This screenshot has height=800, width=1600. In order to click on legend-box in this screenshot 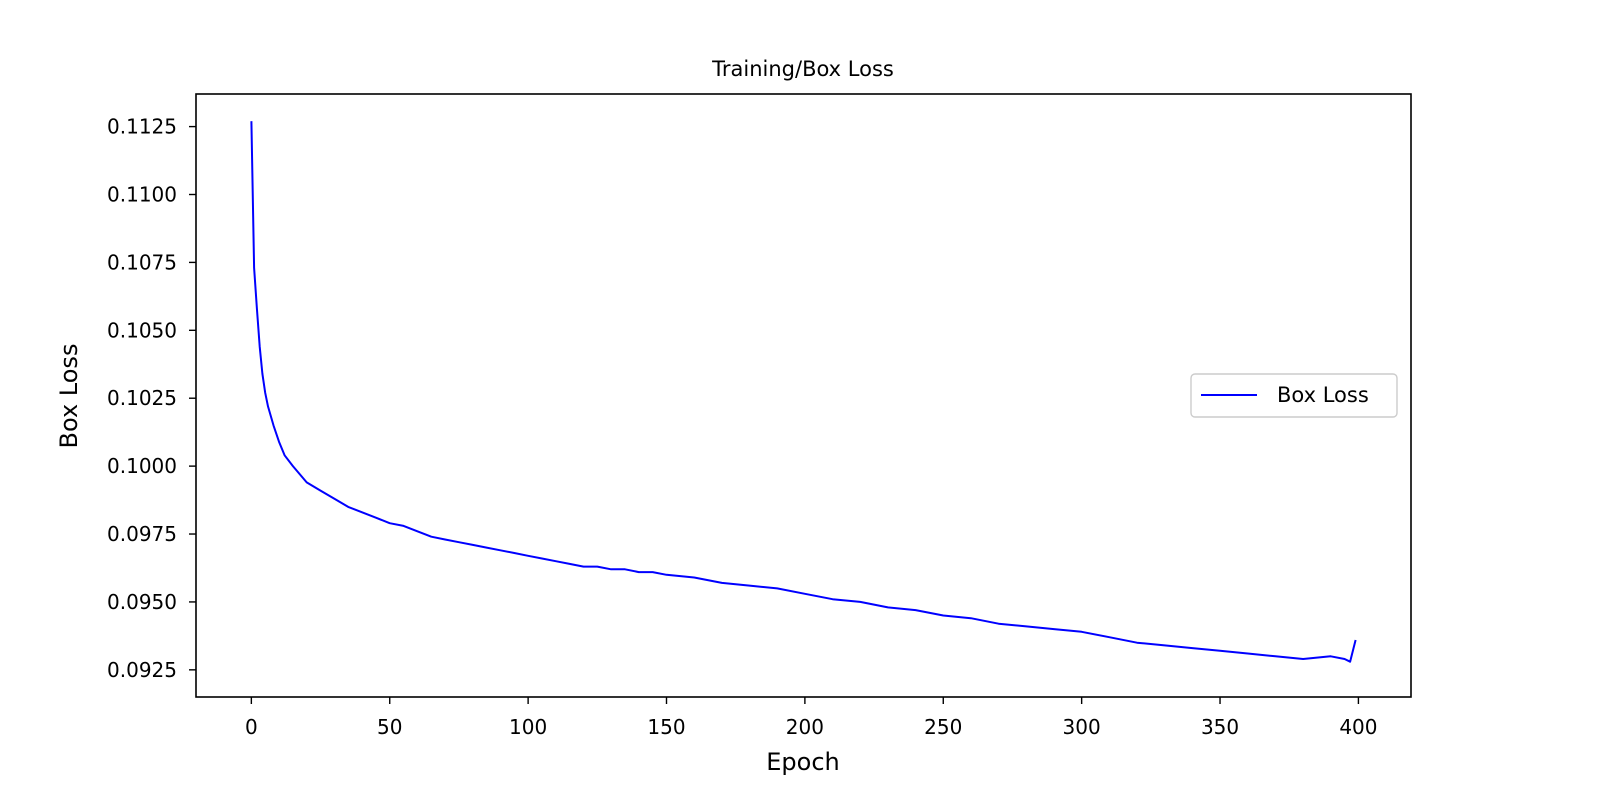, I will do `click(1294, 395)`.